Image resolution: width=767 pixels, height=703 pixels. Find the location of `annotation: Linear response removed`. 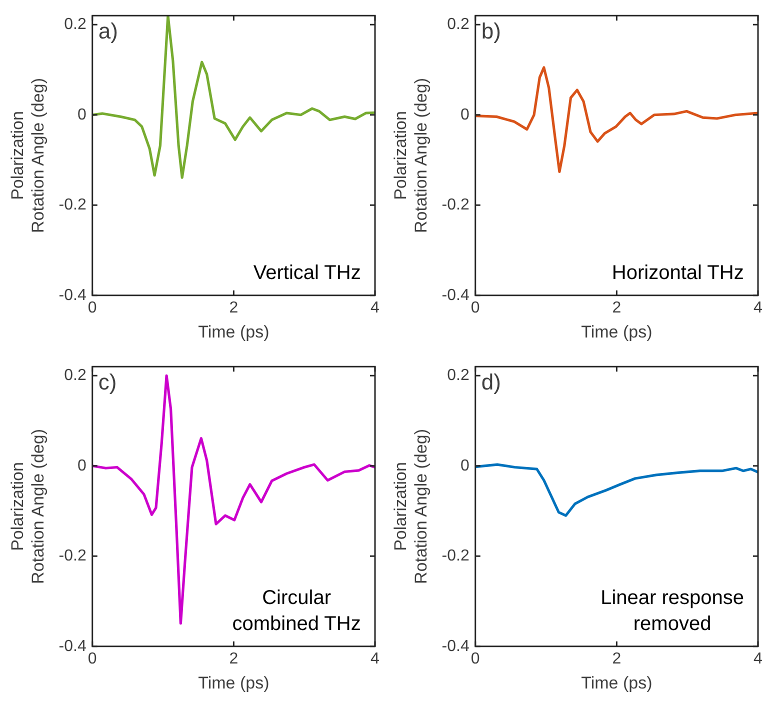

annotation: Linear response removed is located at coordinates (672, 610).